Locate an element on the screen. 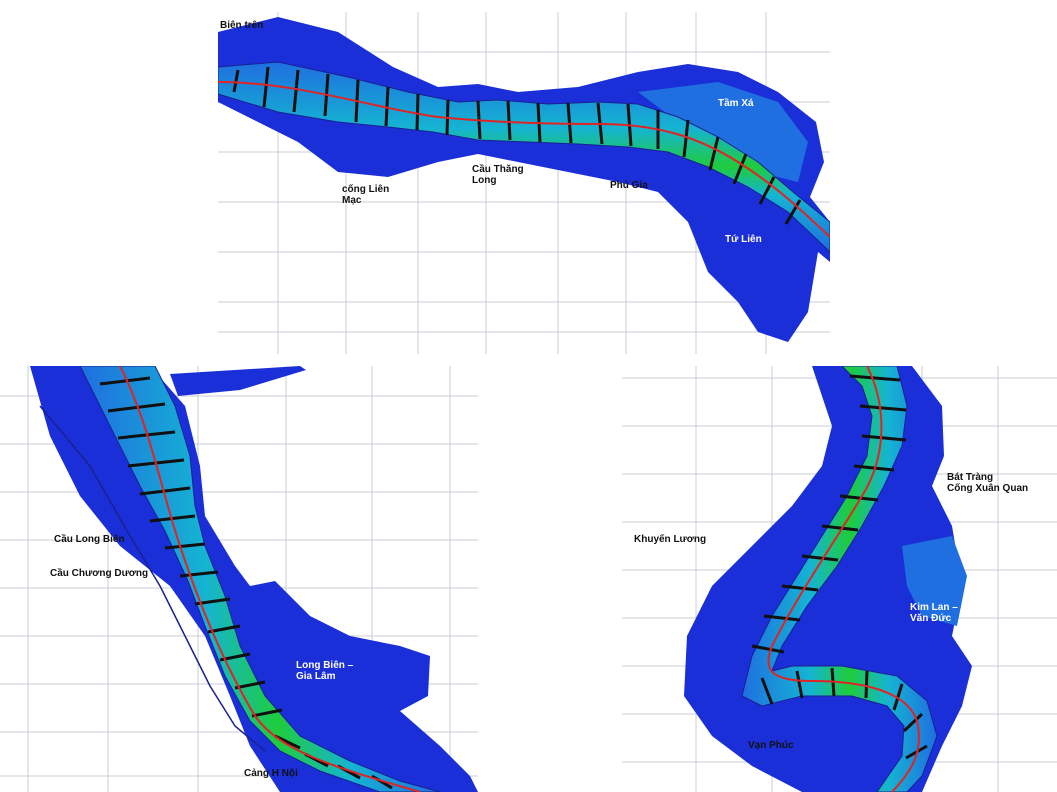  label-bien-tren: Biên trên is located at coordinates (242, 25).